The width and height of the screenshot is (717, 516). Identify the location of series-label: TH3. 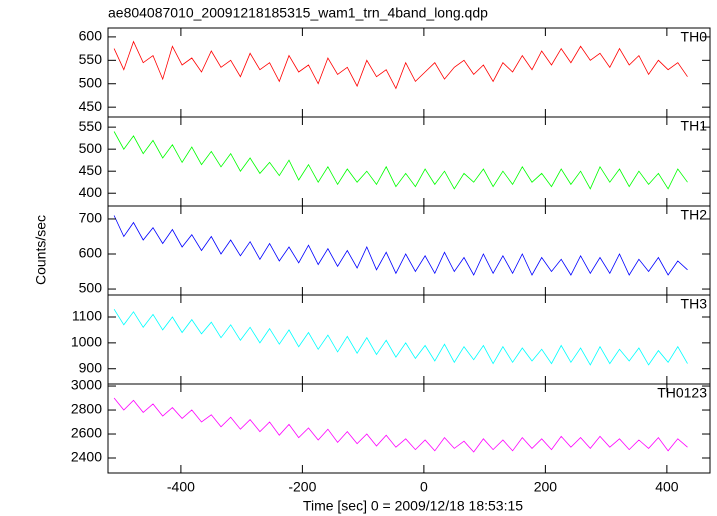
(694, 304).